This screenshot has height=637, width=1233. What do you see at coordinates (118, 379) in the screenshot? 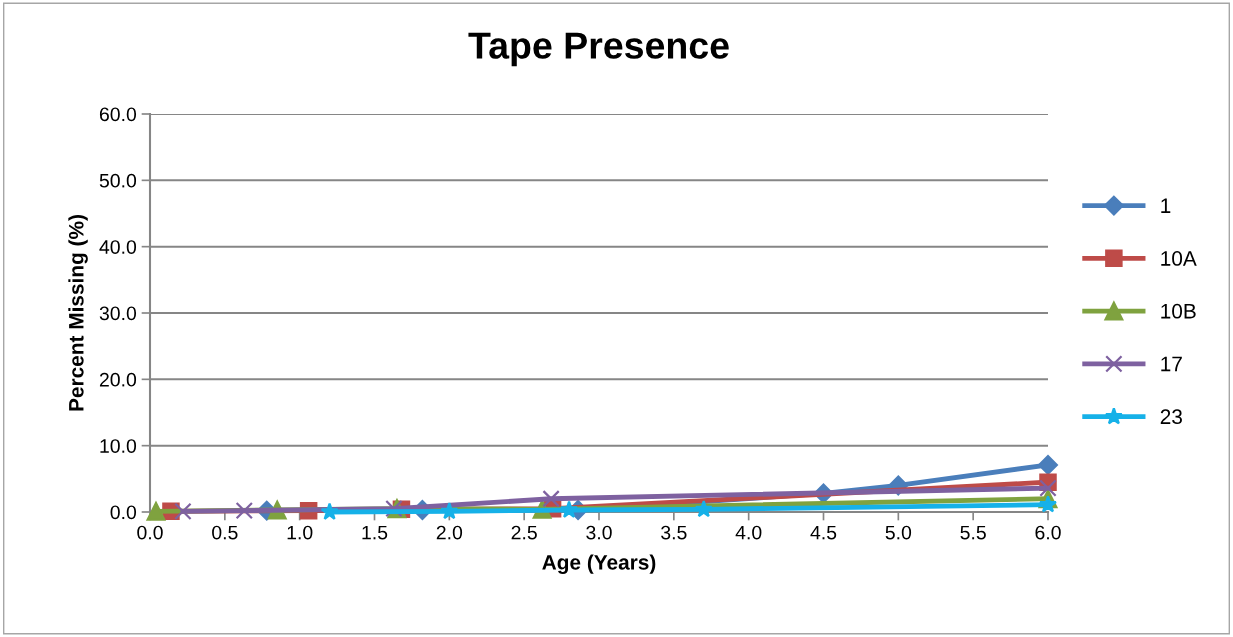
I see `y-tick-label: 20.0` at bounding box center [118, 379].